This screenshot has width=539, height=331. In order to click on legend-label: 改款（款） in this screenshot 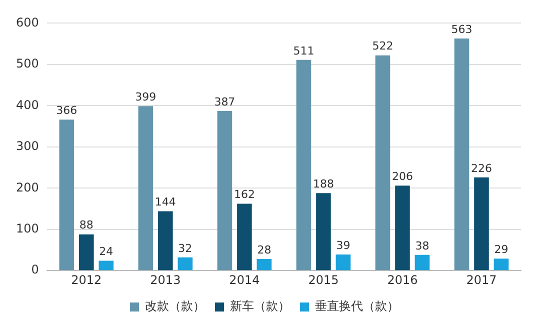, I will do `click(175, 306)`.